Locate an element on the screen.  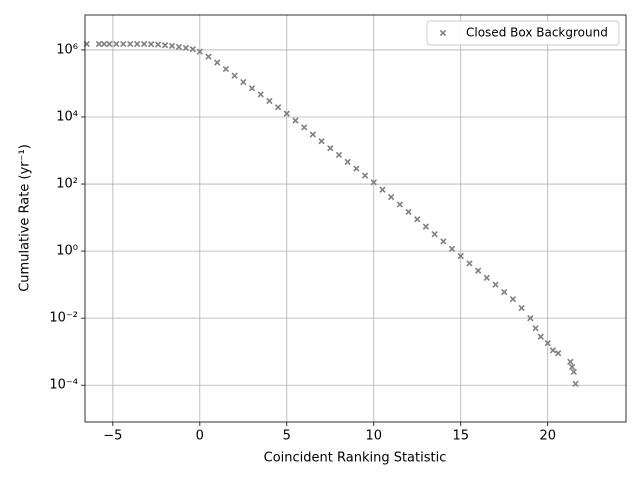
x-tick-label: 15 is located at coordinates (460, 436).